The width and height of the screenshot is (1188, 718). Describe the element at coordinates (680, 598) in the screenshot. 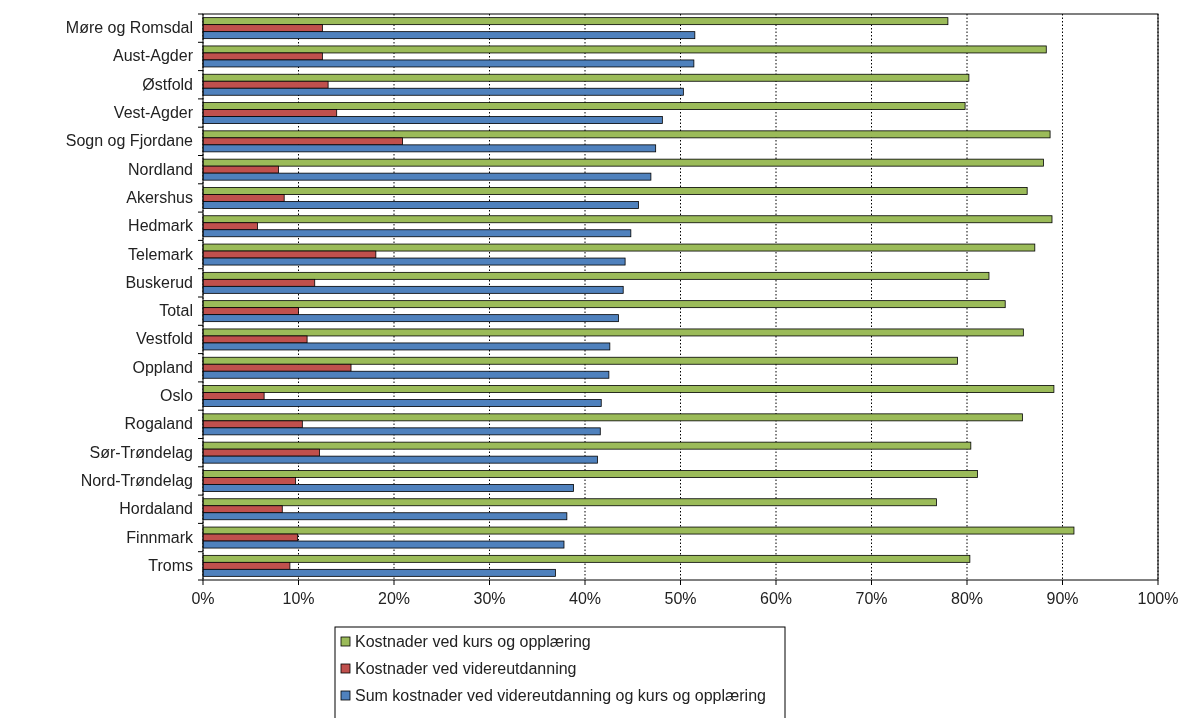

I see `x-tick-label: 50%` at that location.